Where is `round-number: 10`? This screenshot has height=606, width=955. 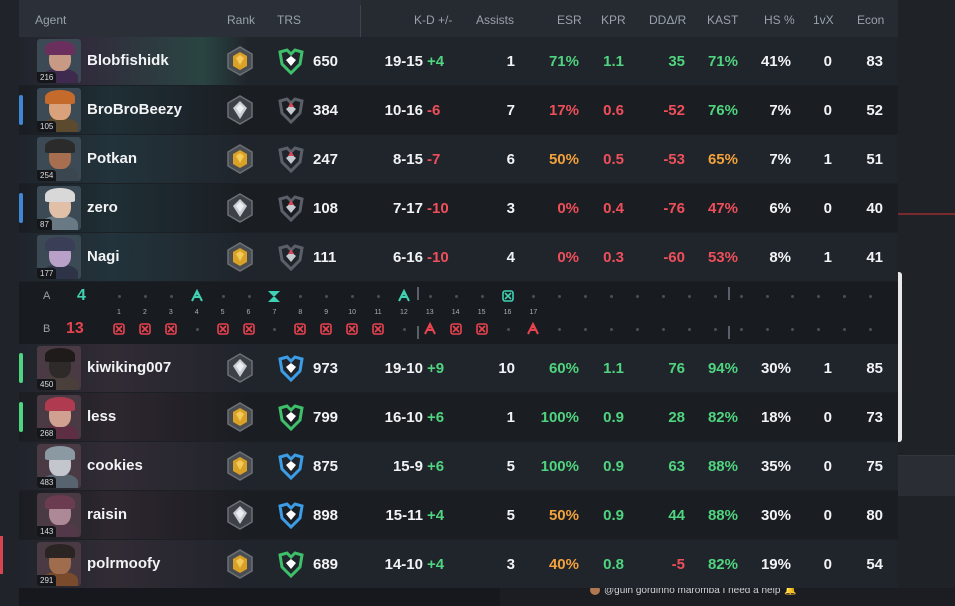 round-number: 10 is located at coordinates (352, 312).